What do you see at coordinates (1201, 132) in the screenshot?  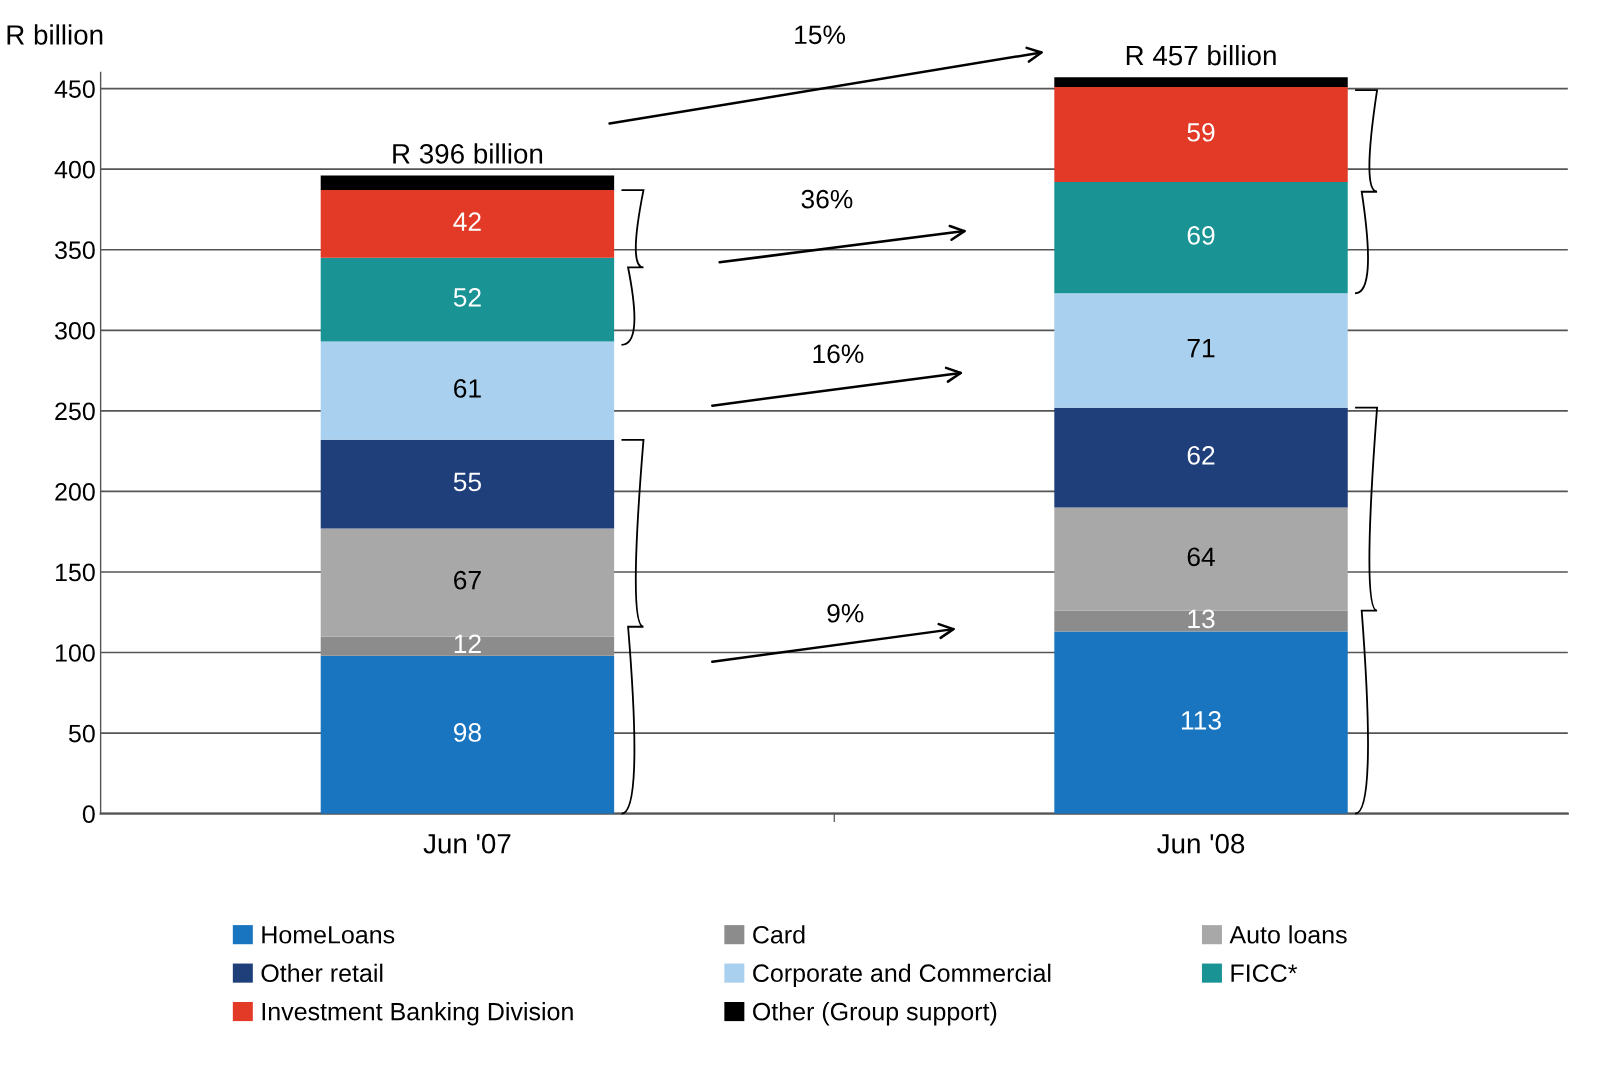 I see `data-label: 59` at bounding box center [1201, 132].